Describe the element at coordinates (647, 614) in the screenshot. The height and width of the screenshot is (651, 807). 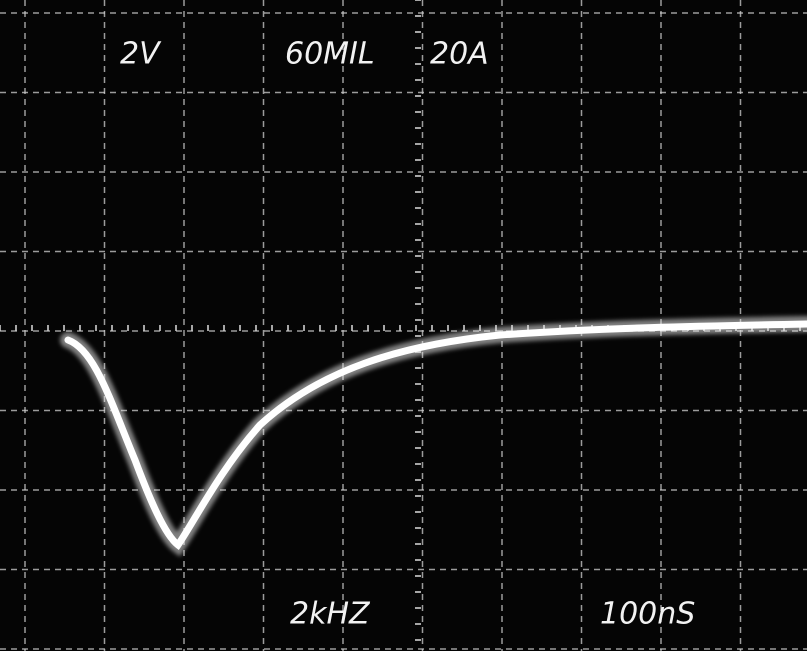
I see `screen-label: 100nS` at that location.